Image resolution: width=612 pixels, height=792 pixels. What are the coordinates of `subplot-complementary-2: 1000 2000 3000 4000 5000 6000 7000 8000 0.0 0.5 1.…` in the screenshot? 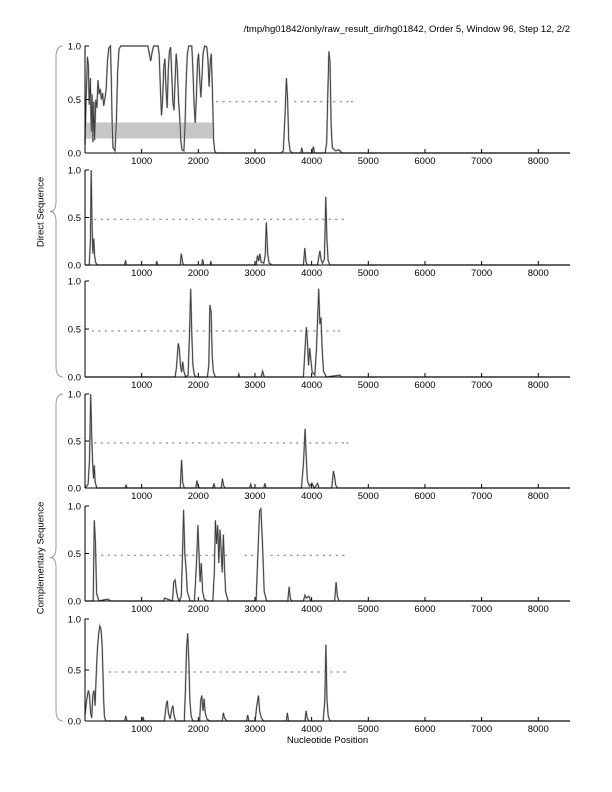 It's located at (319, 558).